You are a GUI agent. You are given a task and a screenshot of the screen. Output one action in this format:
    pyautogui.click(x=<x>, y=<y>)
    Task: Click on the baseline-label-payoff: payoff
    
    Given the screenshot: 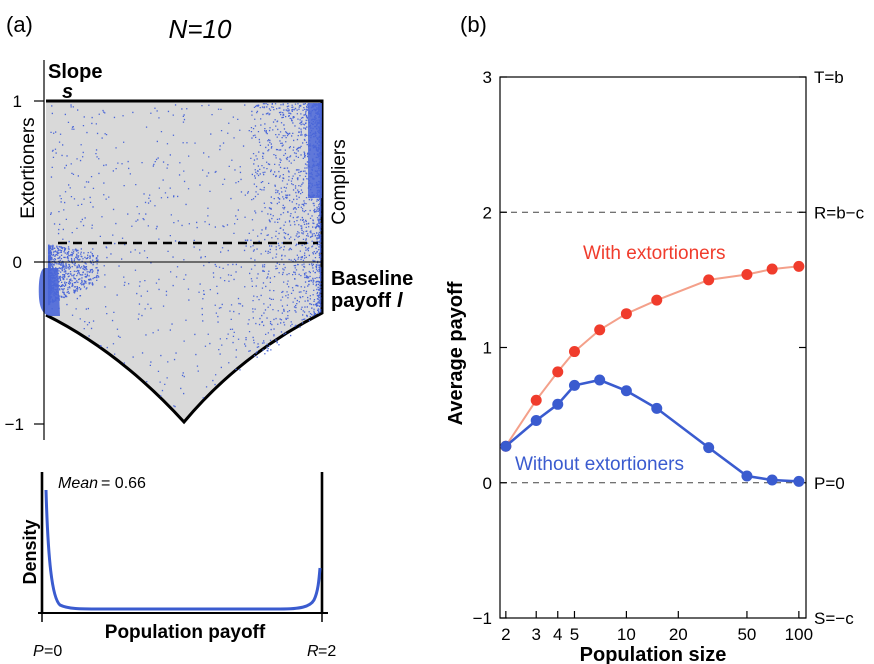 What is the action you would take?
    pyautogui.click(x=361, y=301)
    